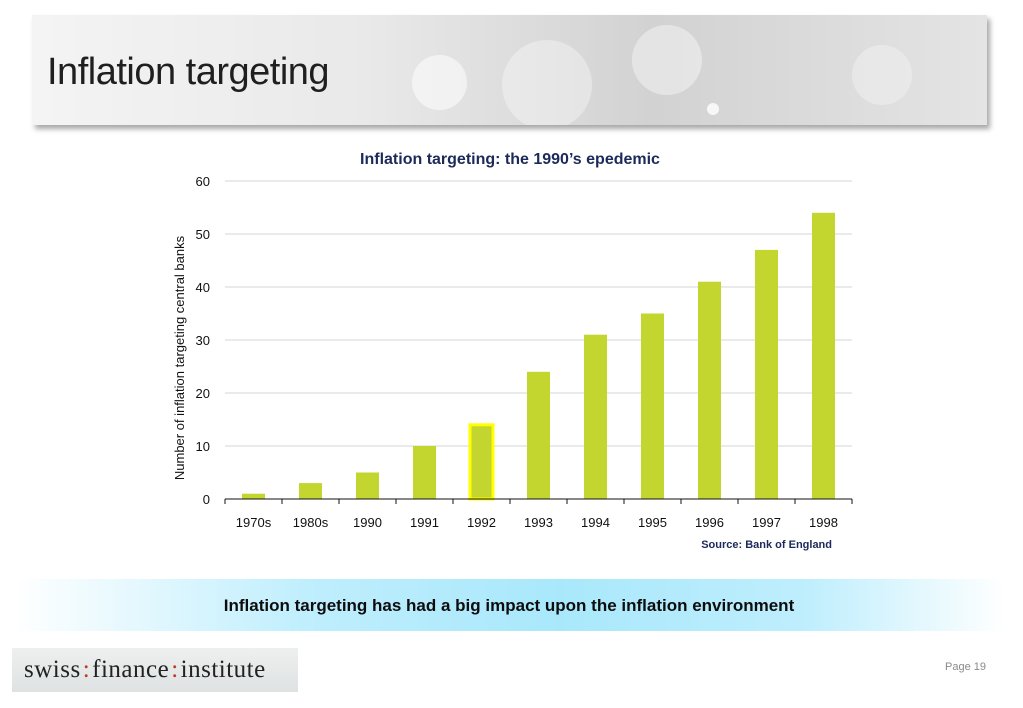 The width and height of the screenshot is (1023, 708). What do you see at coordinates (538, 435) in the screenshot?
I see `bar-1993` at bounding box center [538, 435].